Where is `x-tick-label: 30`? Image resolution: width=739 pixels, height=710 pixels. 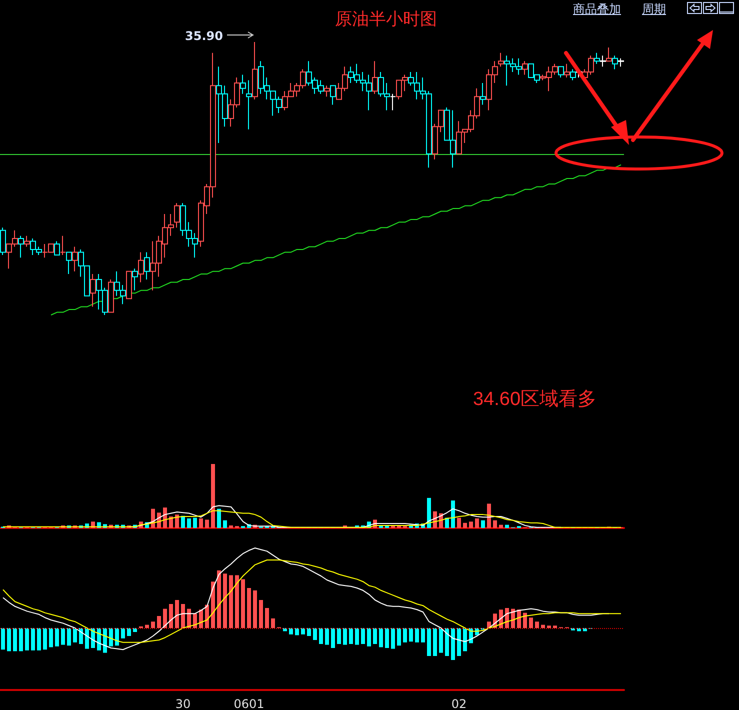 x-tick-label: 30 is located at coordinates (183, 703).